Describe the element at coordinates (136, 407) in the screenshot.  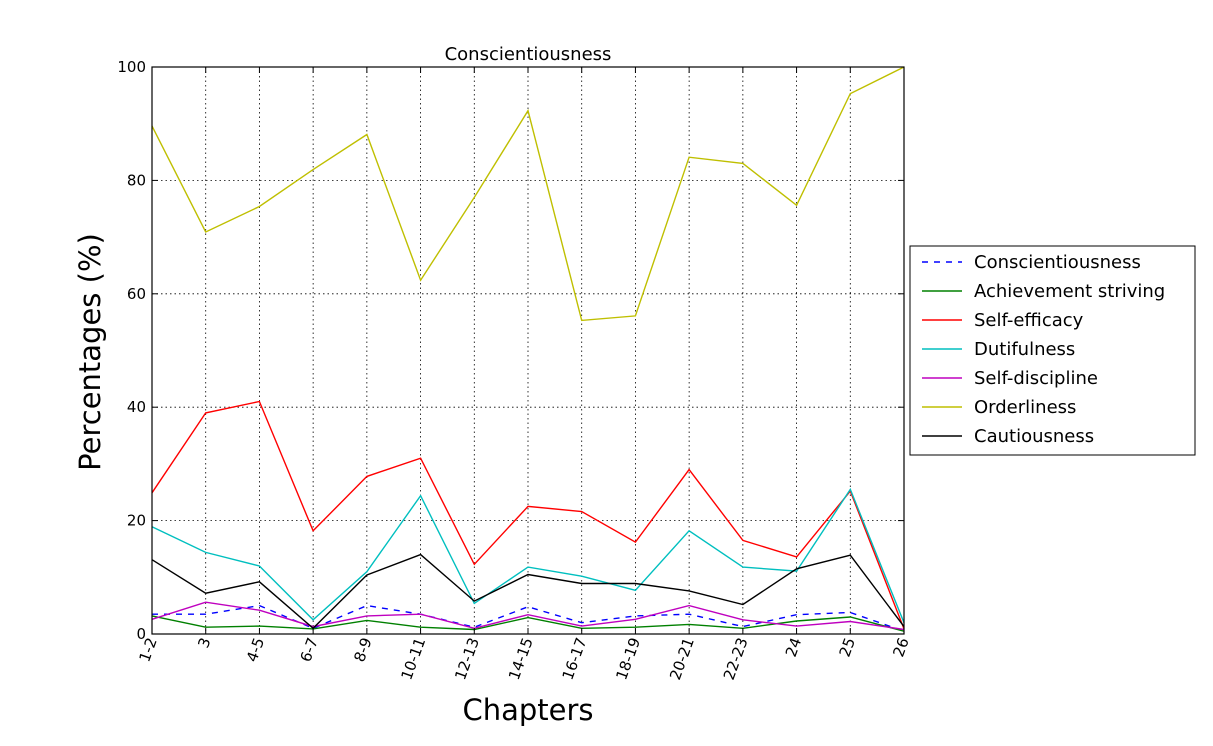
I see `y-tick-label: 40` at that location.